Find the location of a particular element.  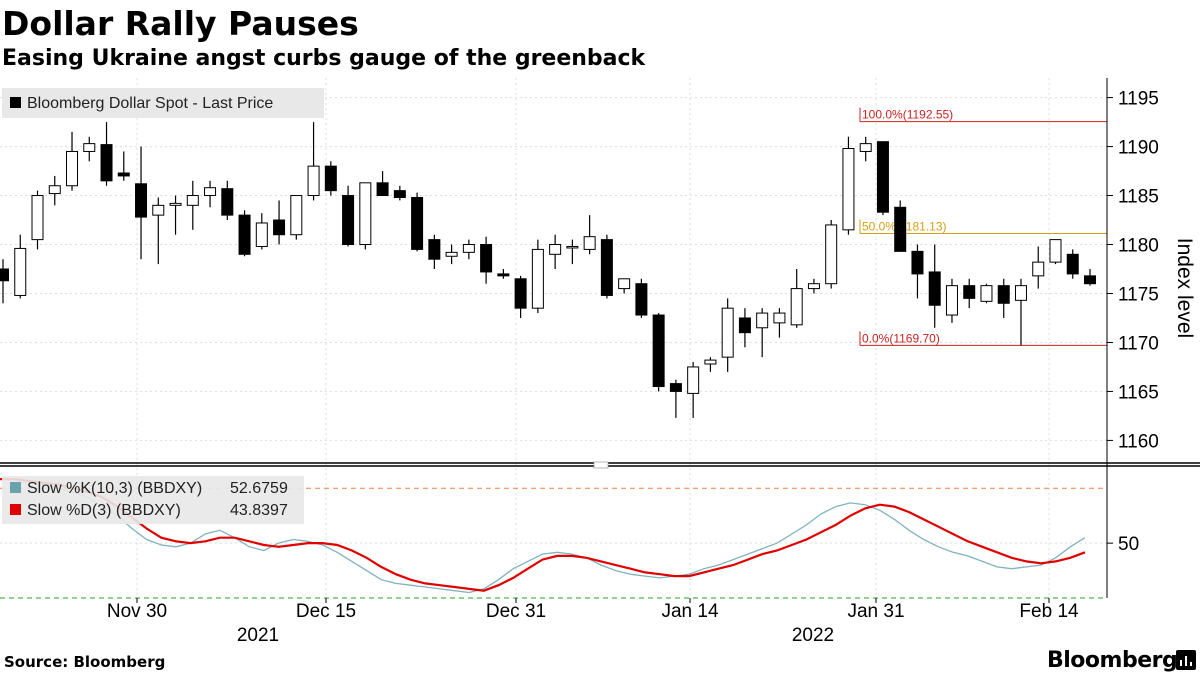

y-tick-label: 1190 is located at coordinates (1138, 148).